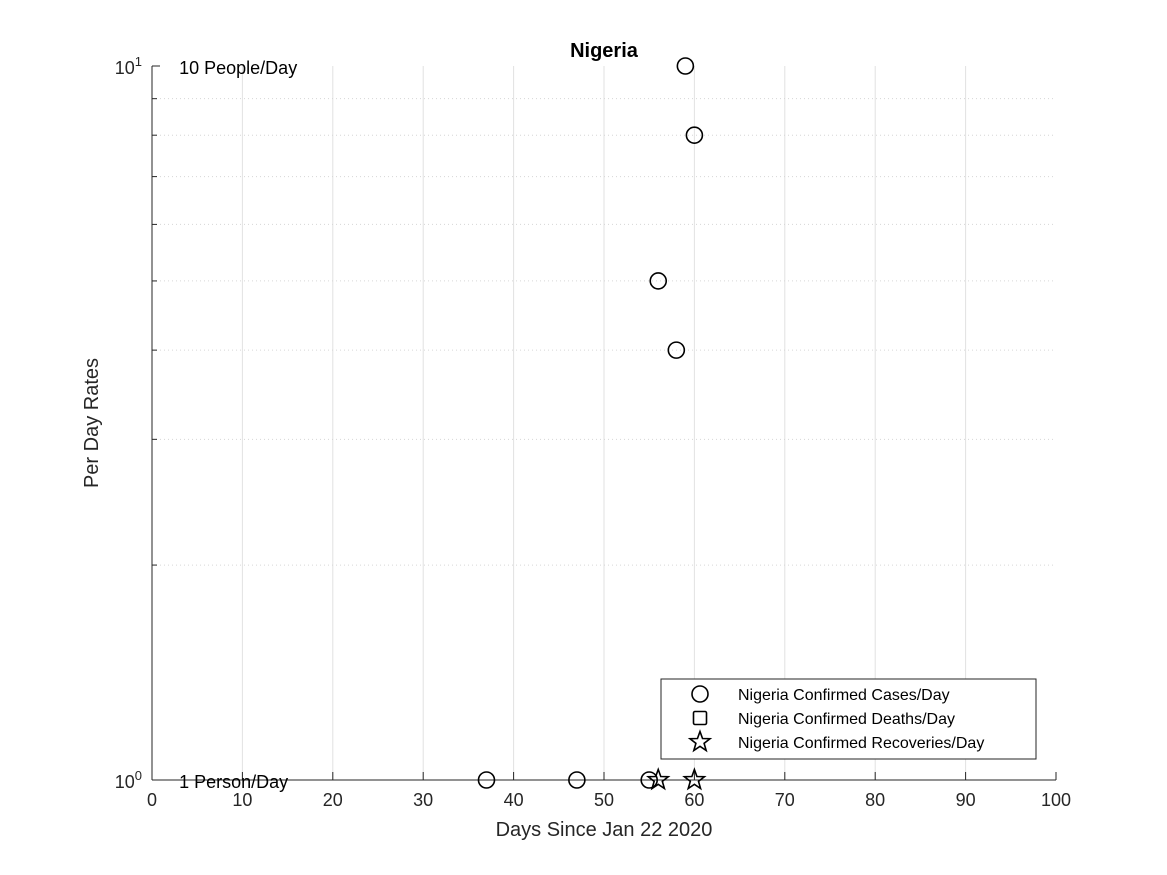 This screenshot has width=1167, height=875. What do you see at coordinates (861, 743) in the screenshot?
I see `legend-entry-recoveries: Nigeria Confirmed Recoveries/Day` at bounding box center [861, 743].